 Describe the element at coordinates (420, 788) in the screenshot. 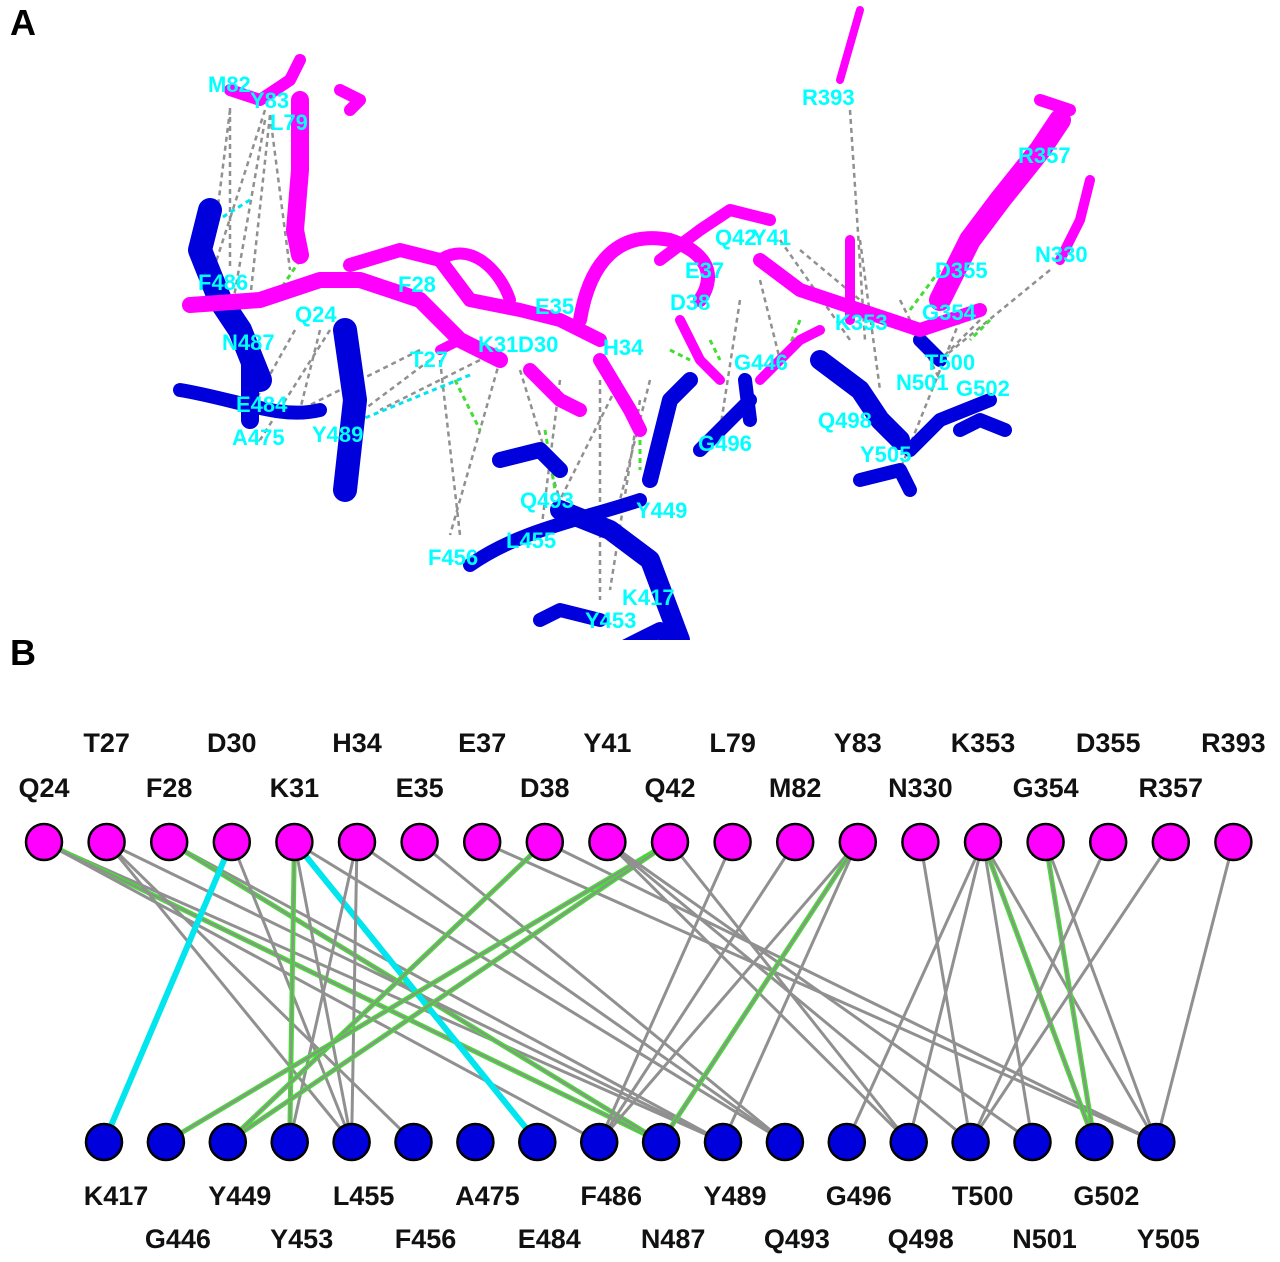

I see `node-label-e35: E35` at that location.